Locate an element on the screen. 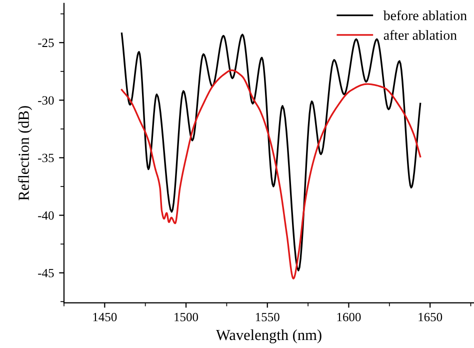  y-tick-label: -40 is located at coordinates (46, 215).